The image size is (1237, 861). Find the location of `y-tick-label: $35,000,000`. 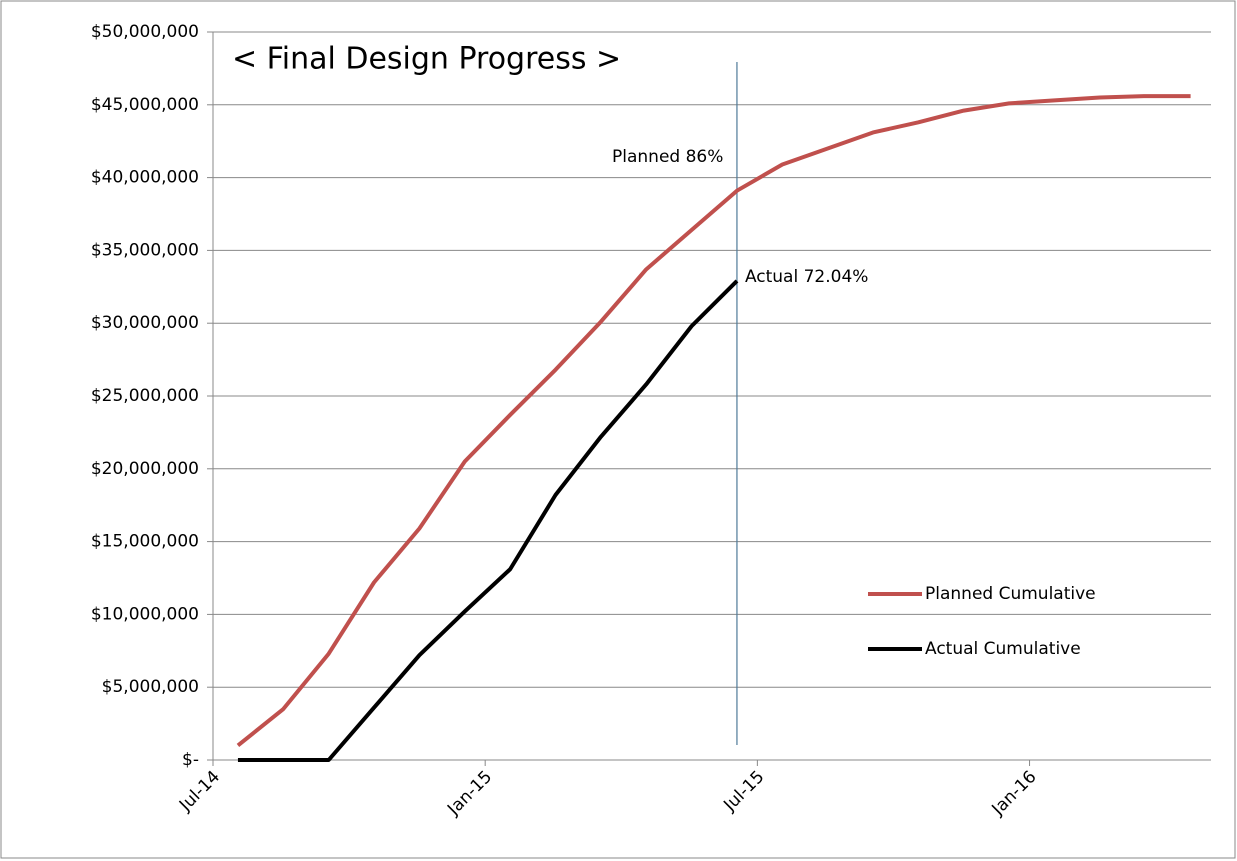

y-tick-label: $35,000,000 is located at coordinates (145, 250).